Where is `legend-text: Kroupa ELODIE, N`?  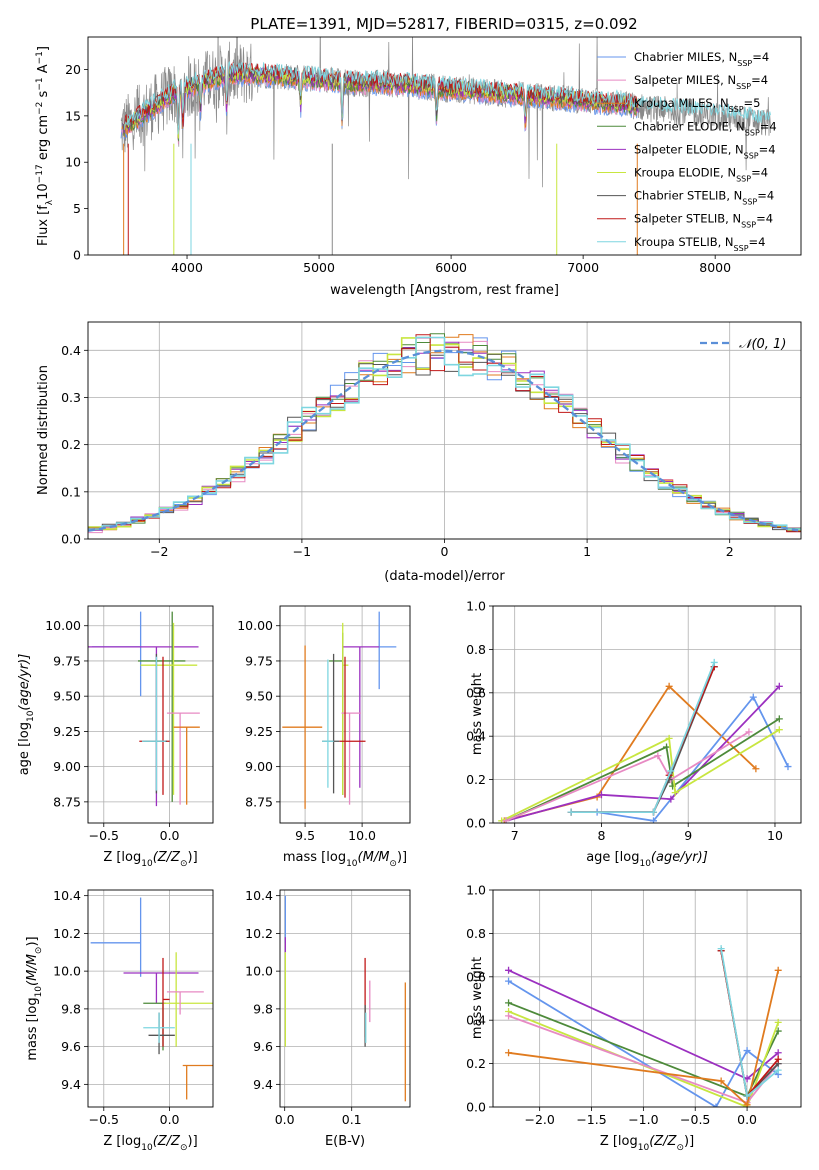
legend-text: Kroupa ELODIE, N is located at coordinates (685, 173).